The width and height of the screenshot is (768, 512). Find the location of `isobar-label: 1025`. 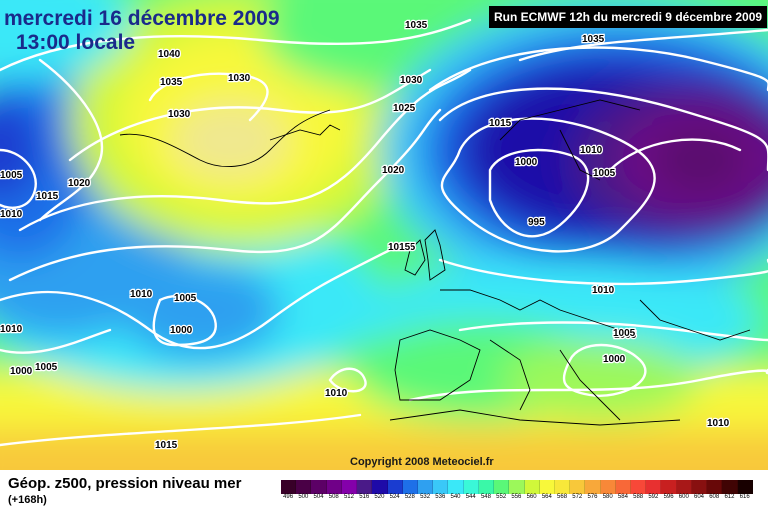

isobar-label: 1025 is located at coordinates (404, 108).